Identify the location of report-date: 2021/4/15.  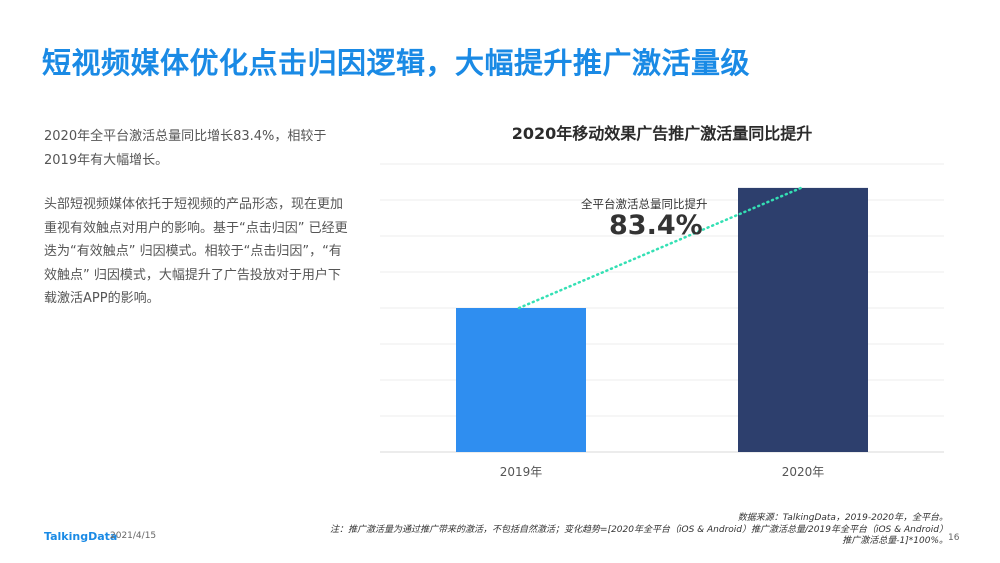
(133, 536).